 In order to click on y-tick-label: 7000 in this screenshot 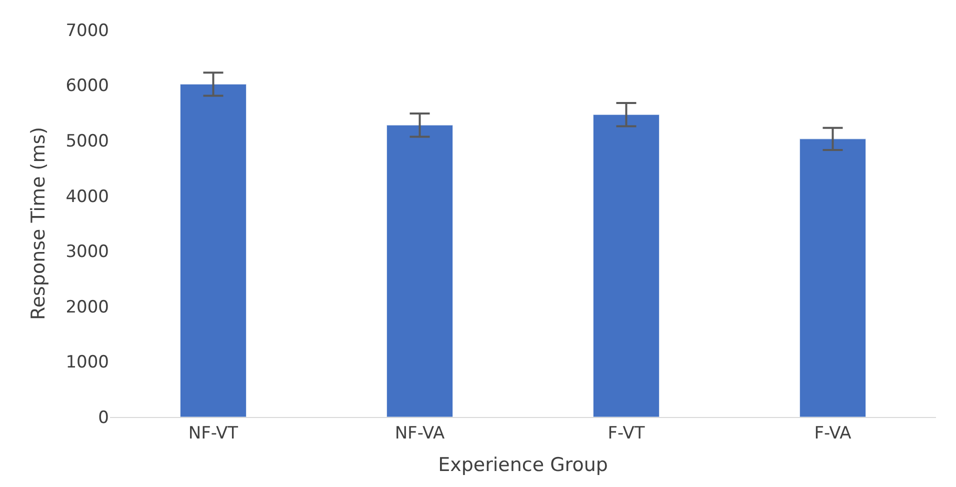, I will do `click(87, 30)`.